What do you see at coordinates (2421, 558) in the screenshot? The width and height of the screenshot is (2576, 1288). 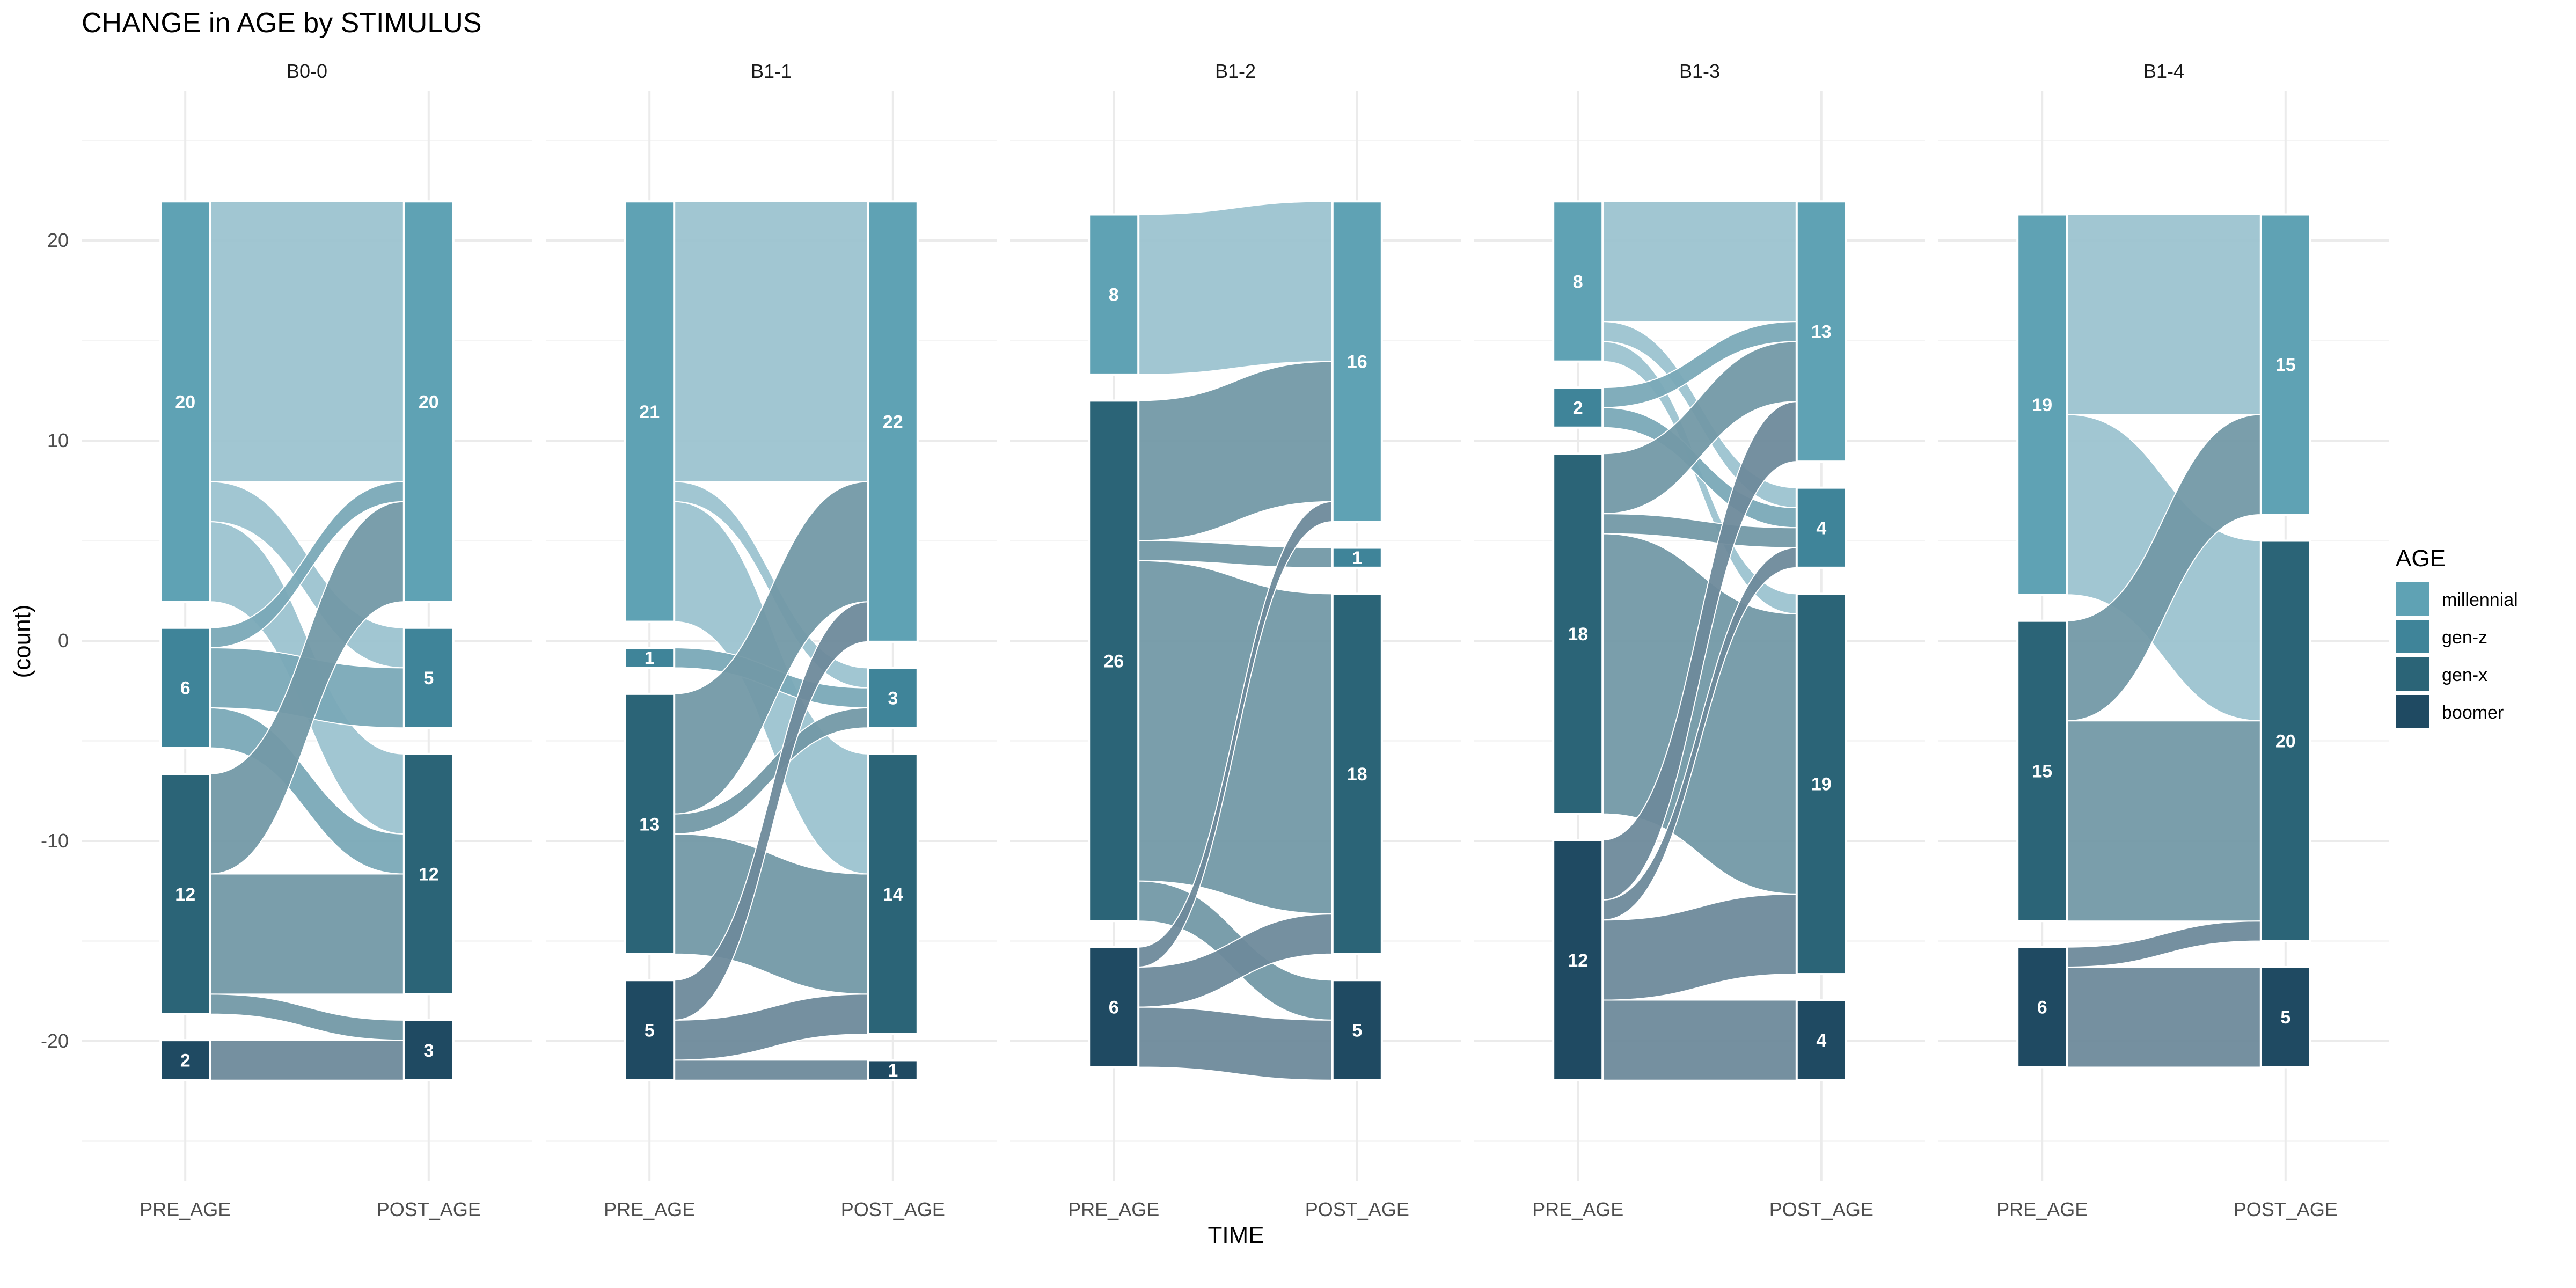 I see `legend-title: AGE` at bounding box center [2421, 558].